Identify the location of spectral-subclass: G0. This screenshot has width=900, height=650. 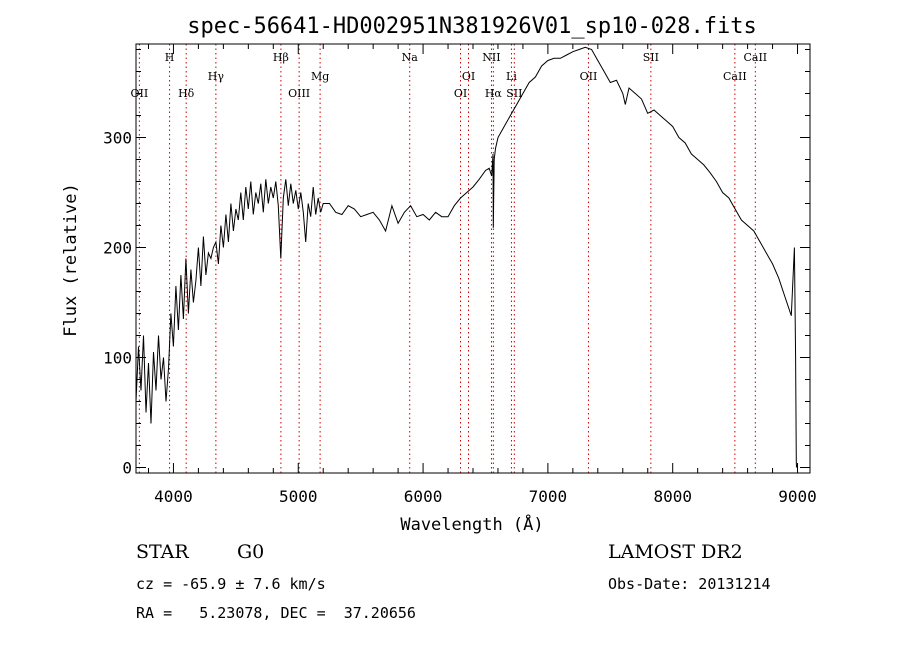
(251, 552).